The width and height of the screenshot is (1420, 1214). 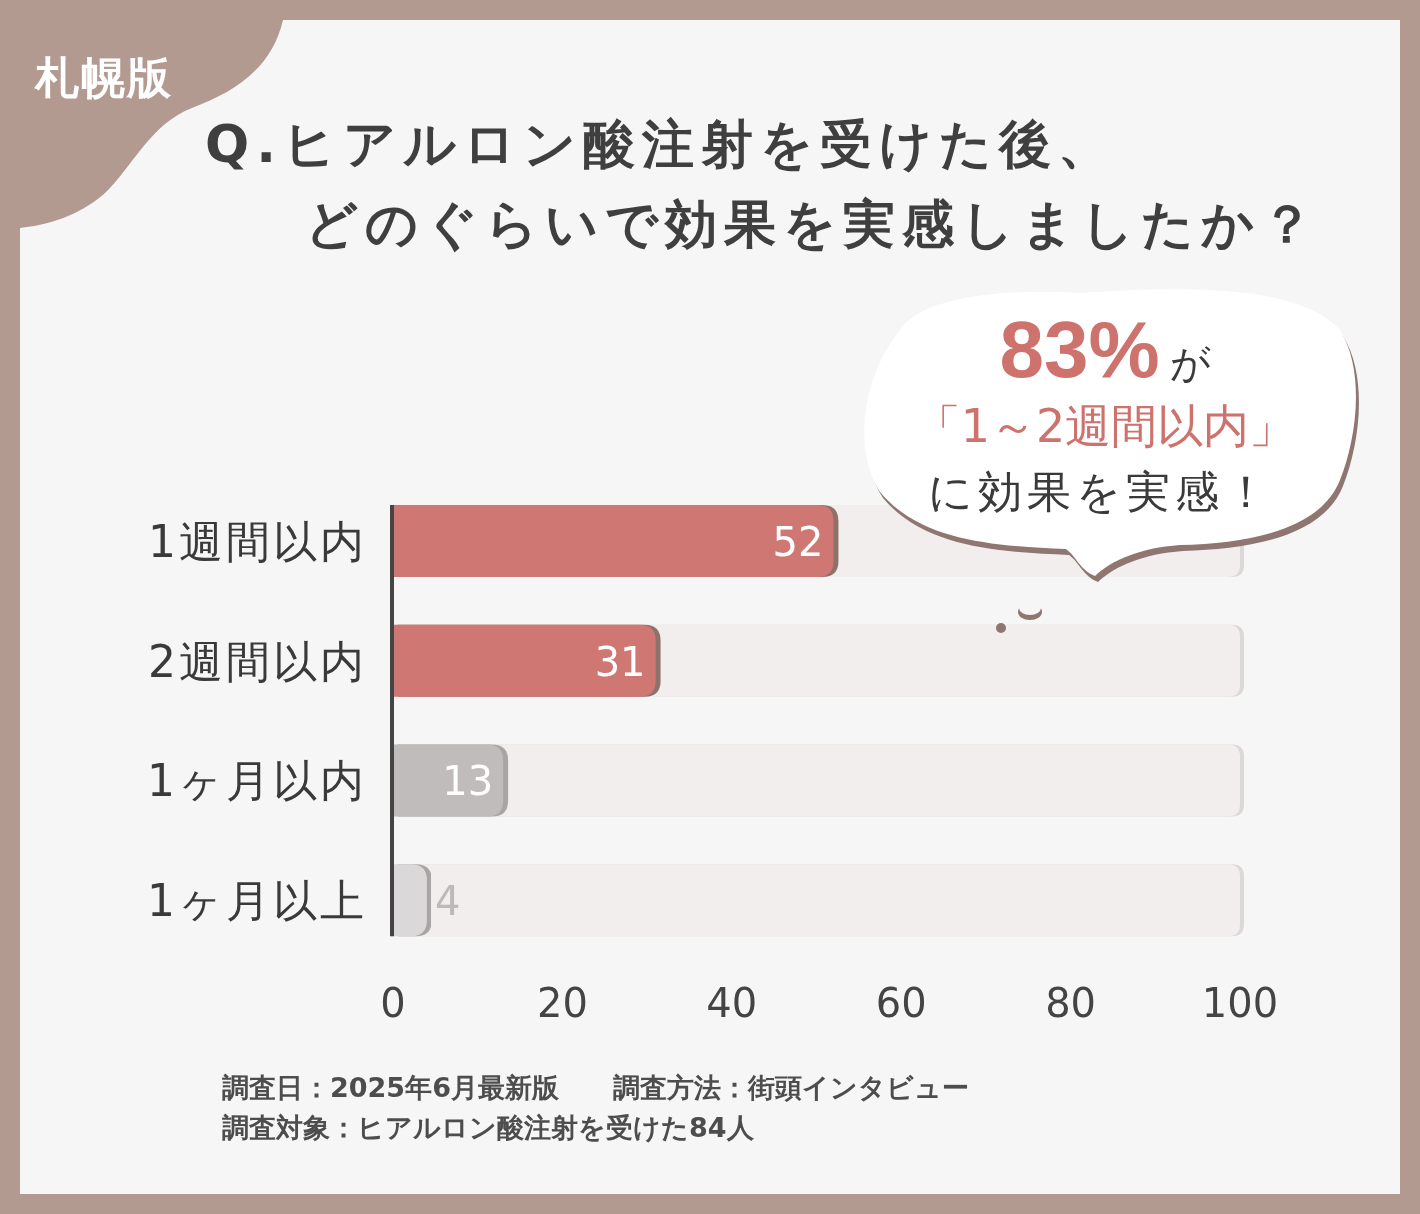 What do you see at coordinates (257, 661) in the screenshot?
I see `y-tick-label: 2週間以内` at bounding box center [257, 661].